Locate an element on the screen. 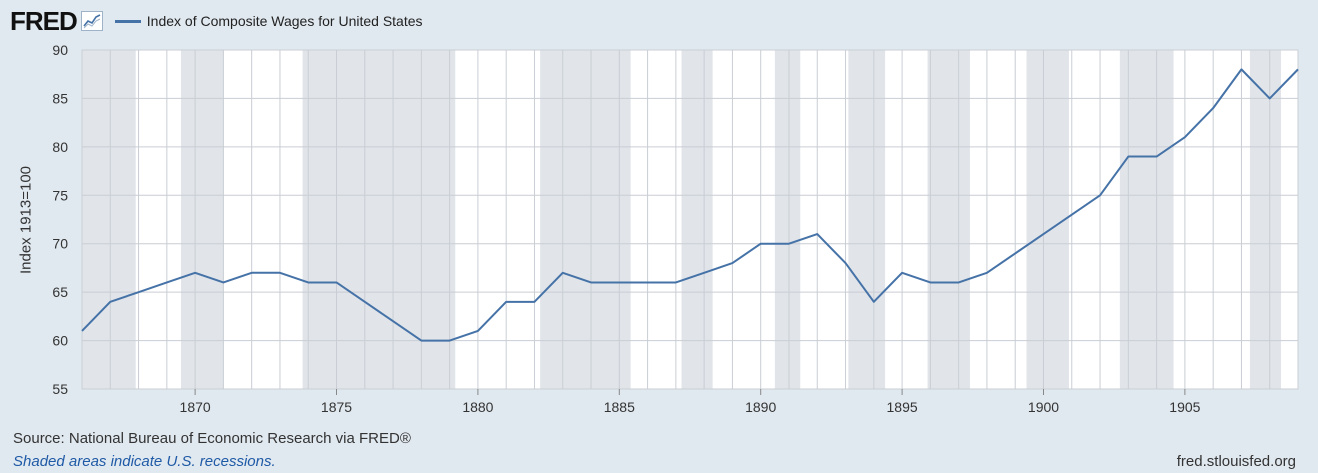 Image resolution: width=1318 pixels, height=473 pixels. x-tick-label: 1875 is located at coordinates (336, 407).